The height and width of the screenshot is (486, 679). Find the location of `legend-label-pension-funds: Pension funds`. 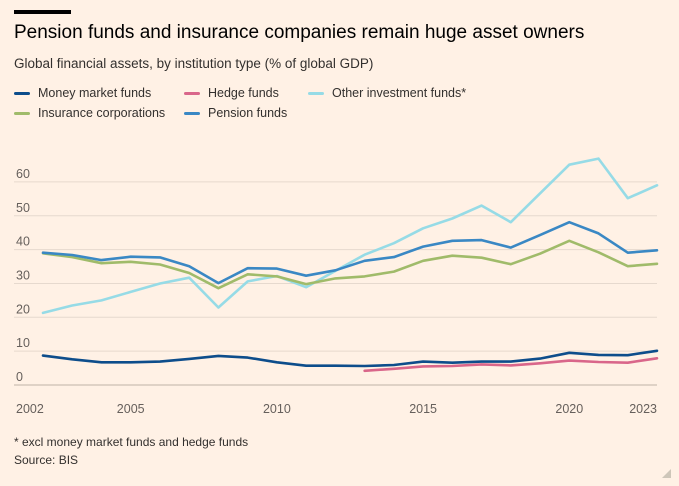

legend-label-pension-funds: Pension funds is located at coordinates (248, 113).